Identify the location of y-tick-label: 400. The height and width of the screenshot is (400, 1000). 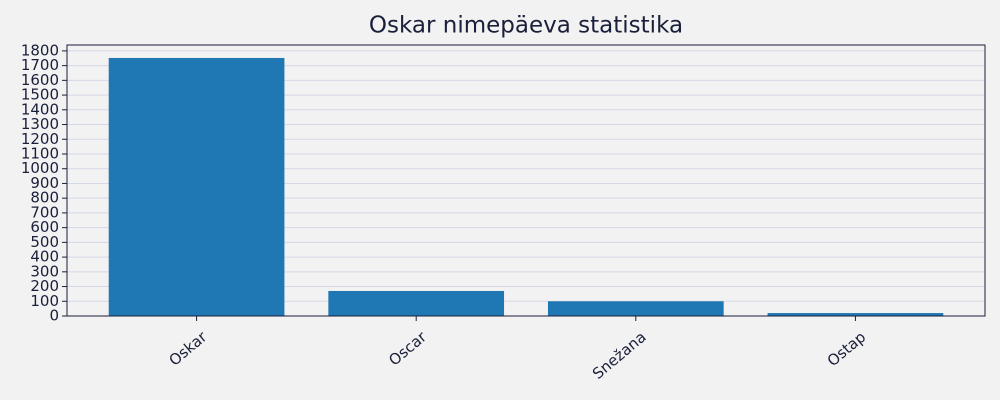
(44, 257).